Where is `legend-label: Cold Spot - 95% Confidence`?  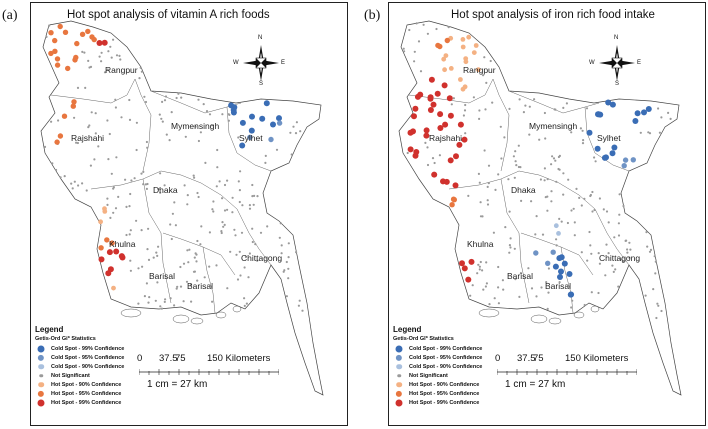 legend-label: Cold Spot - 95% Confidence is located at coordinates (446, 357).